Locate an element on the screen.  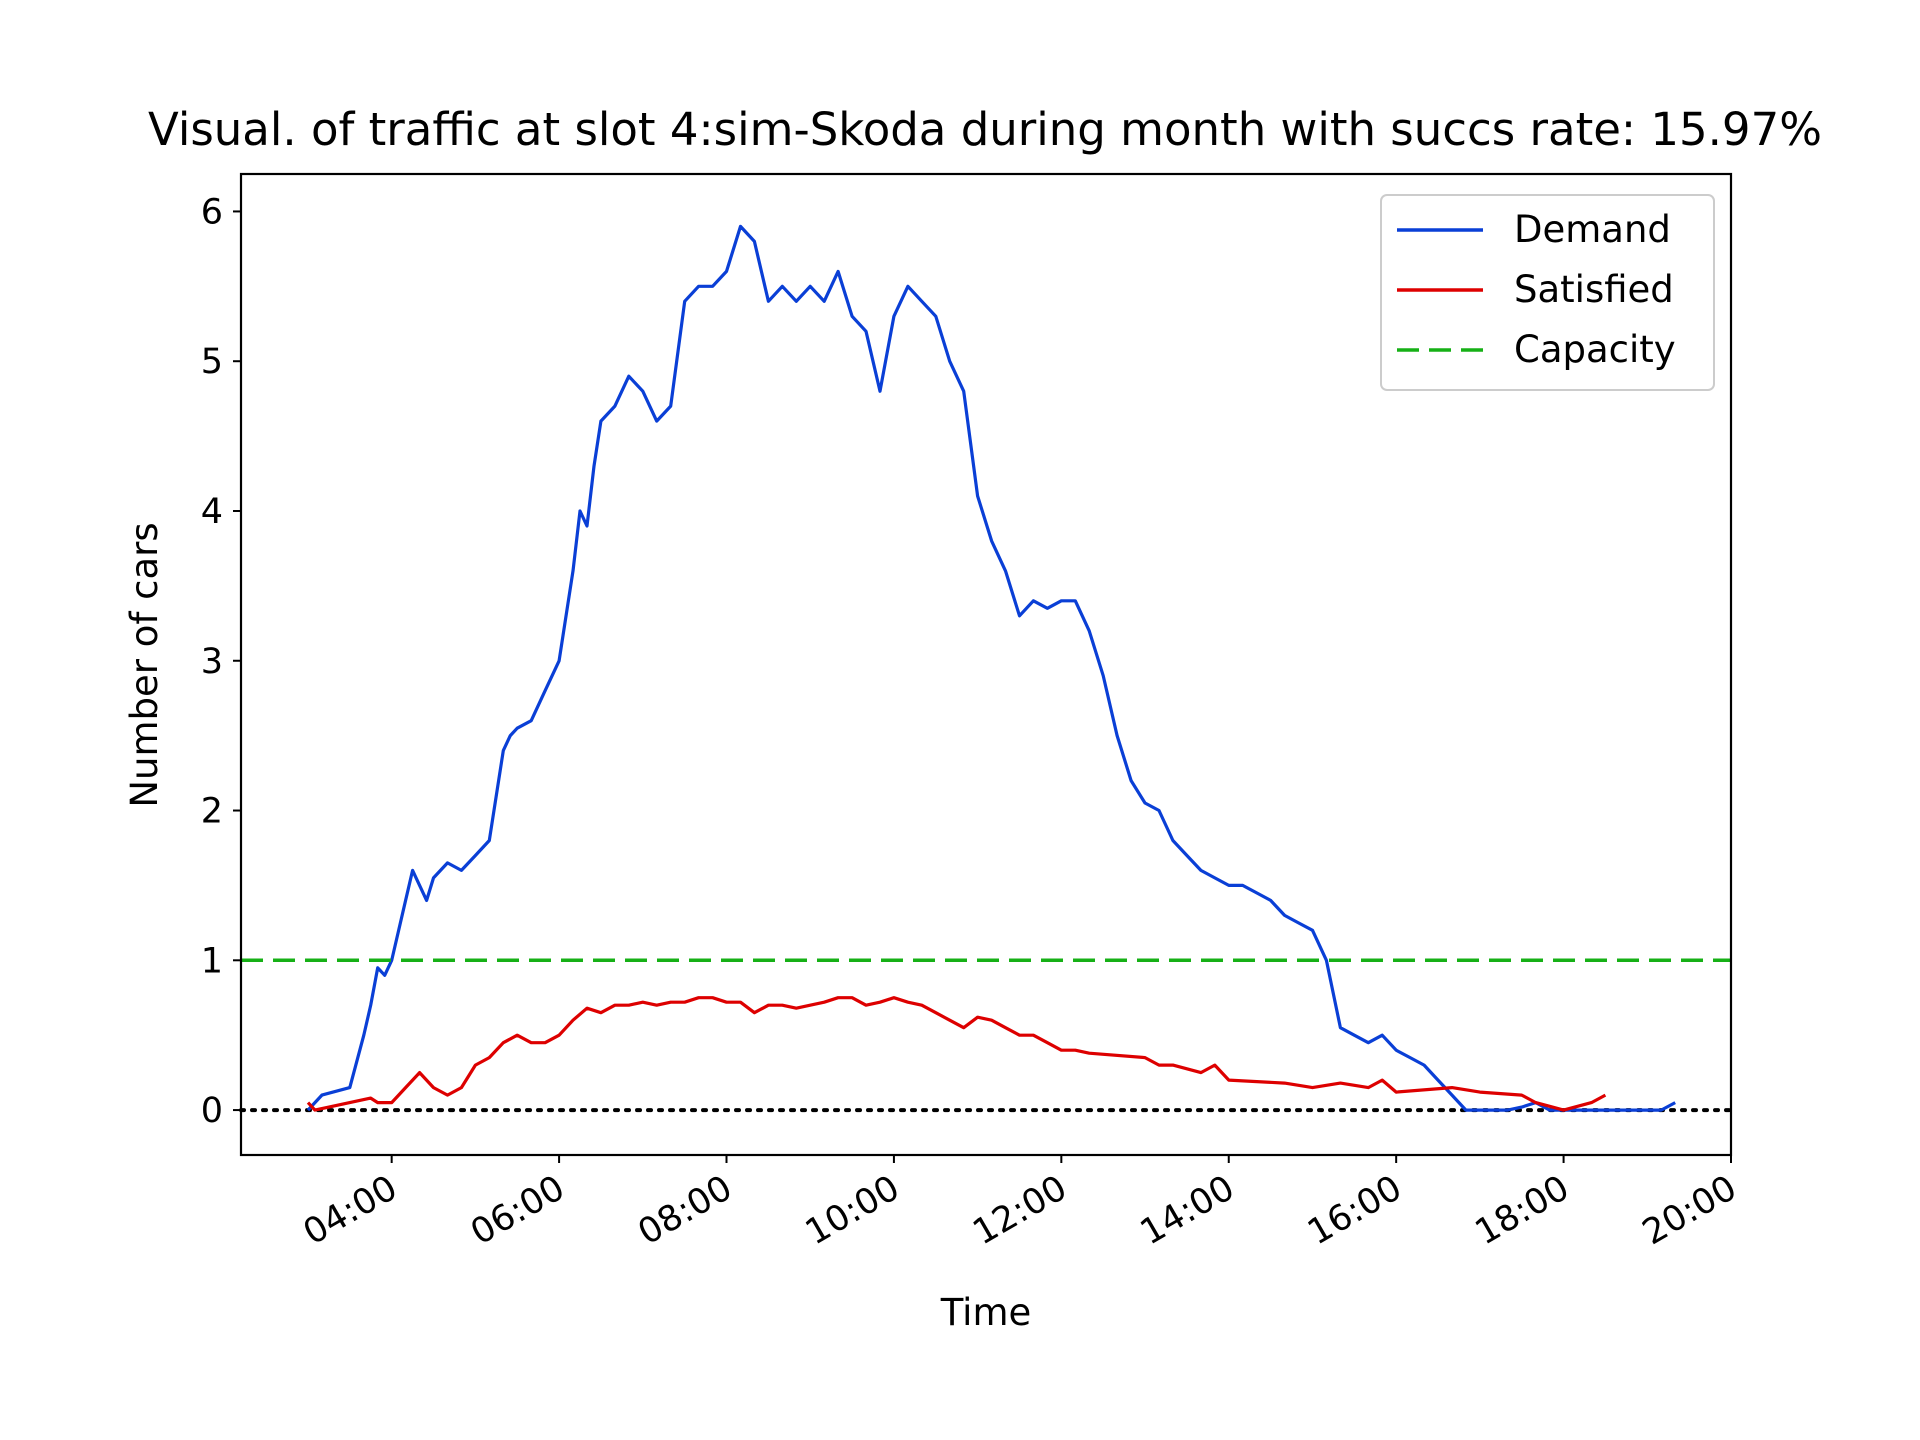
y-tick-label: 4 is located at coordinates (212, 512).